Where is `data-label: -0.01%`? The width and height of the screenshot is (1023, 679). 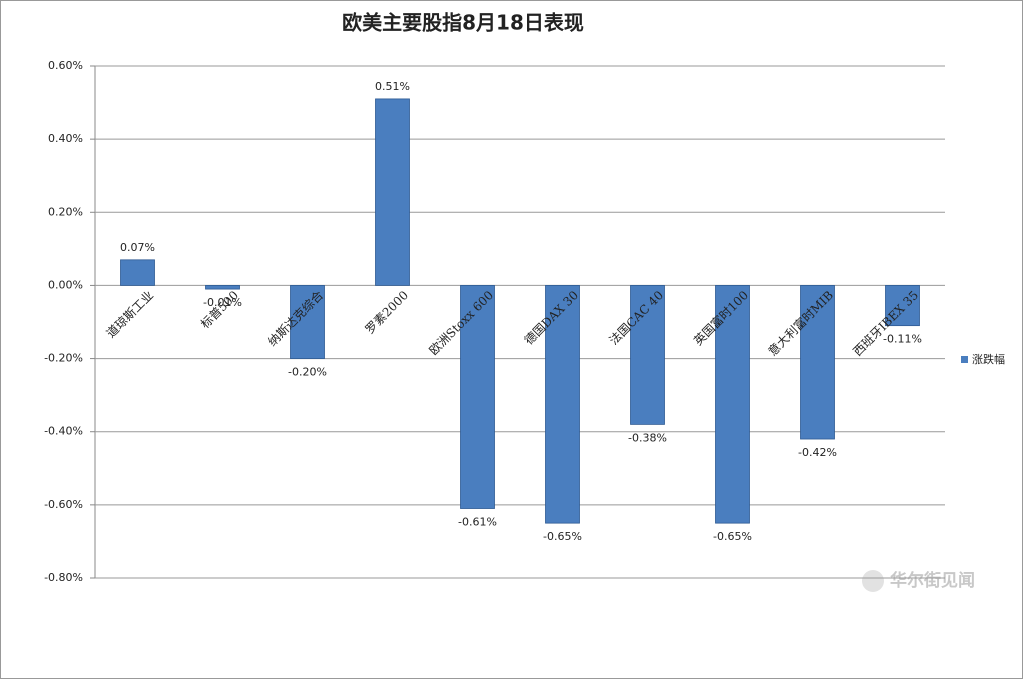 data-label: -0.01% is located at coordinates (222, 302).